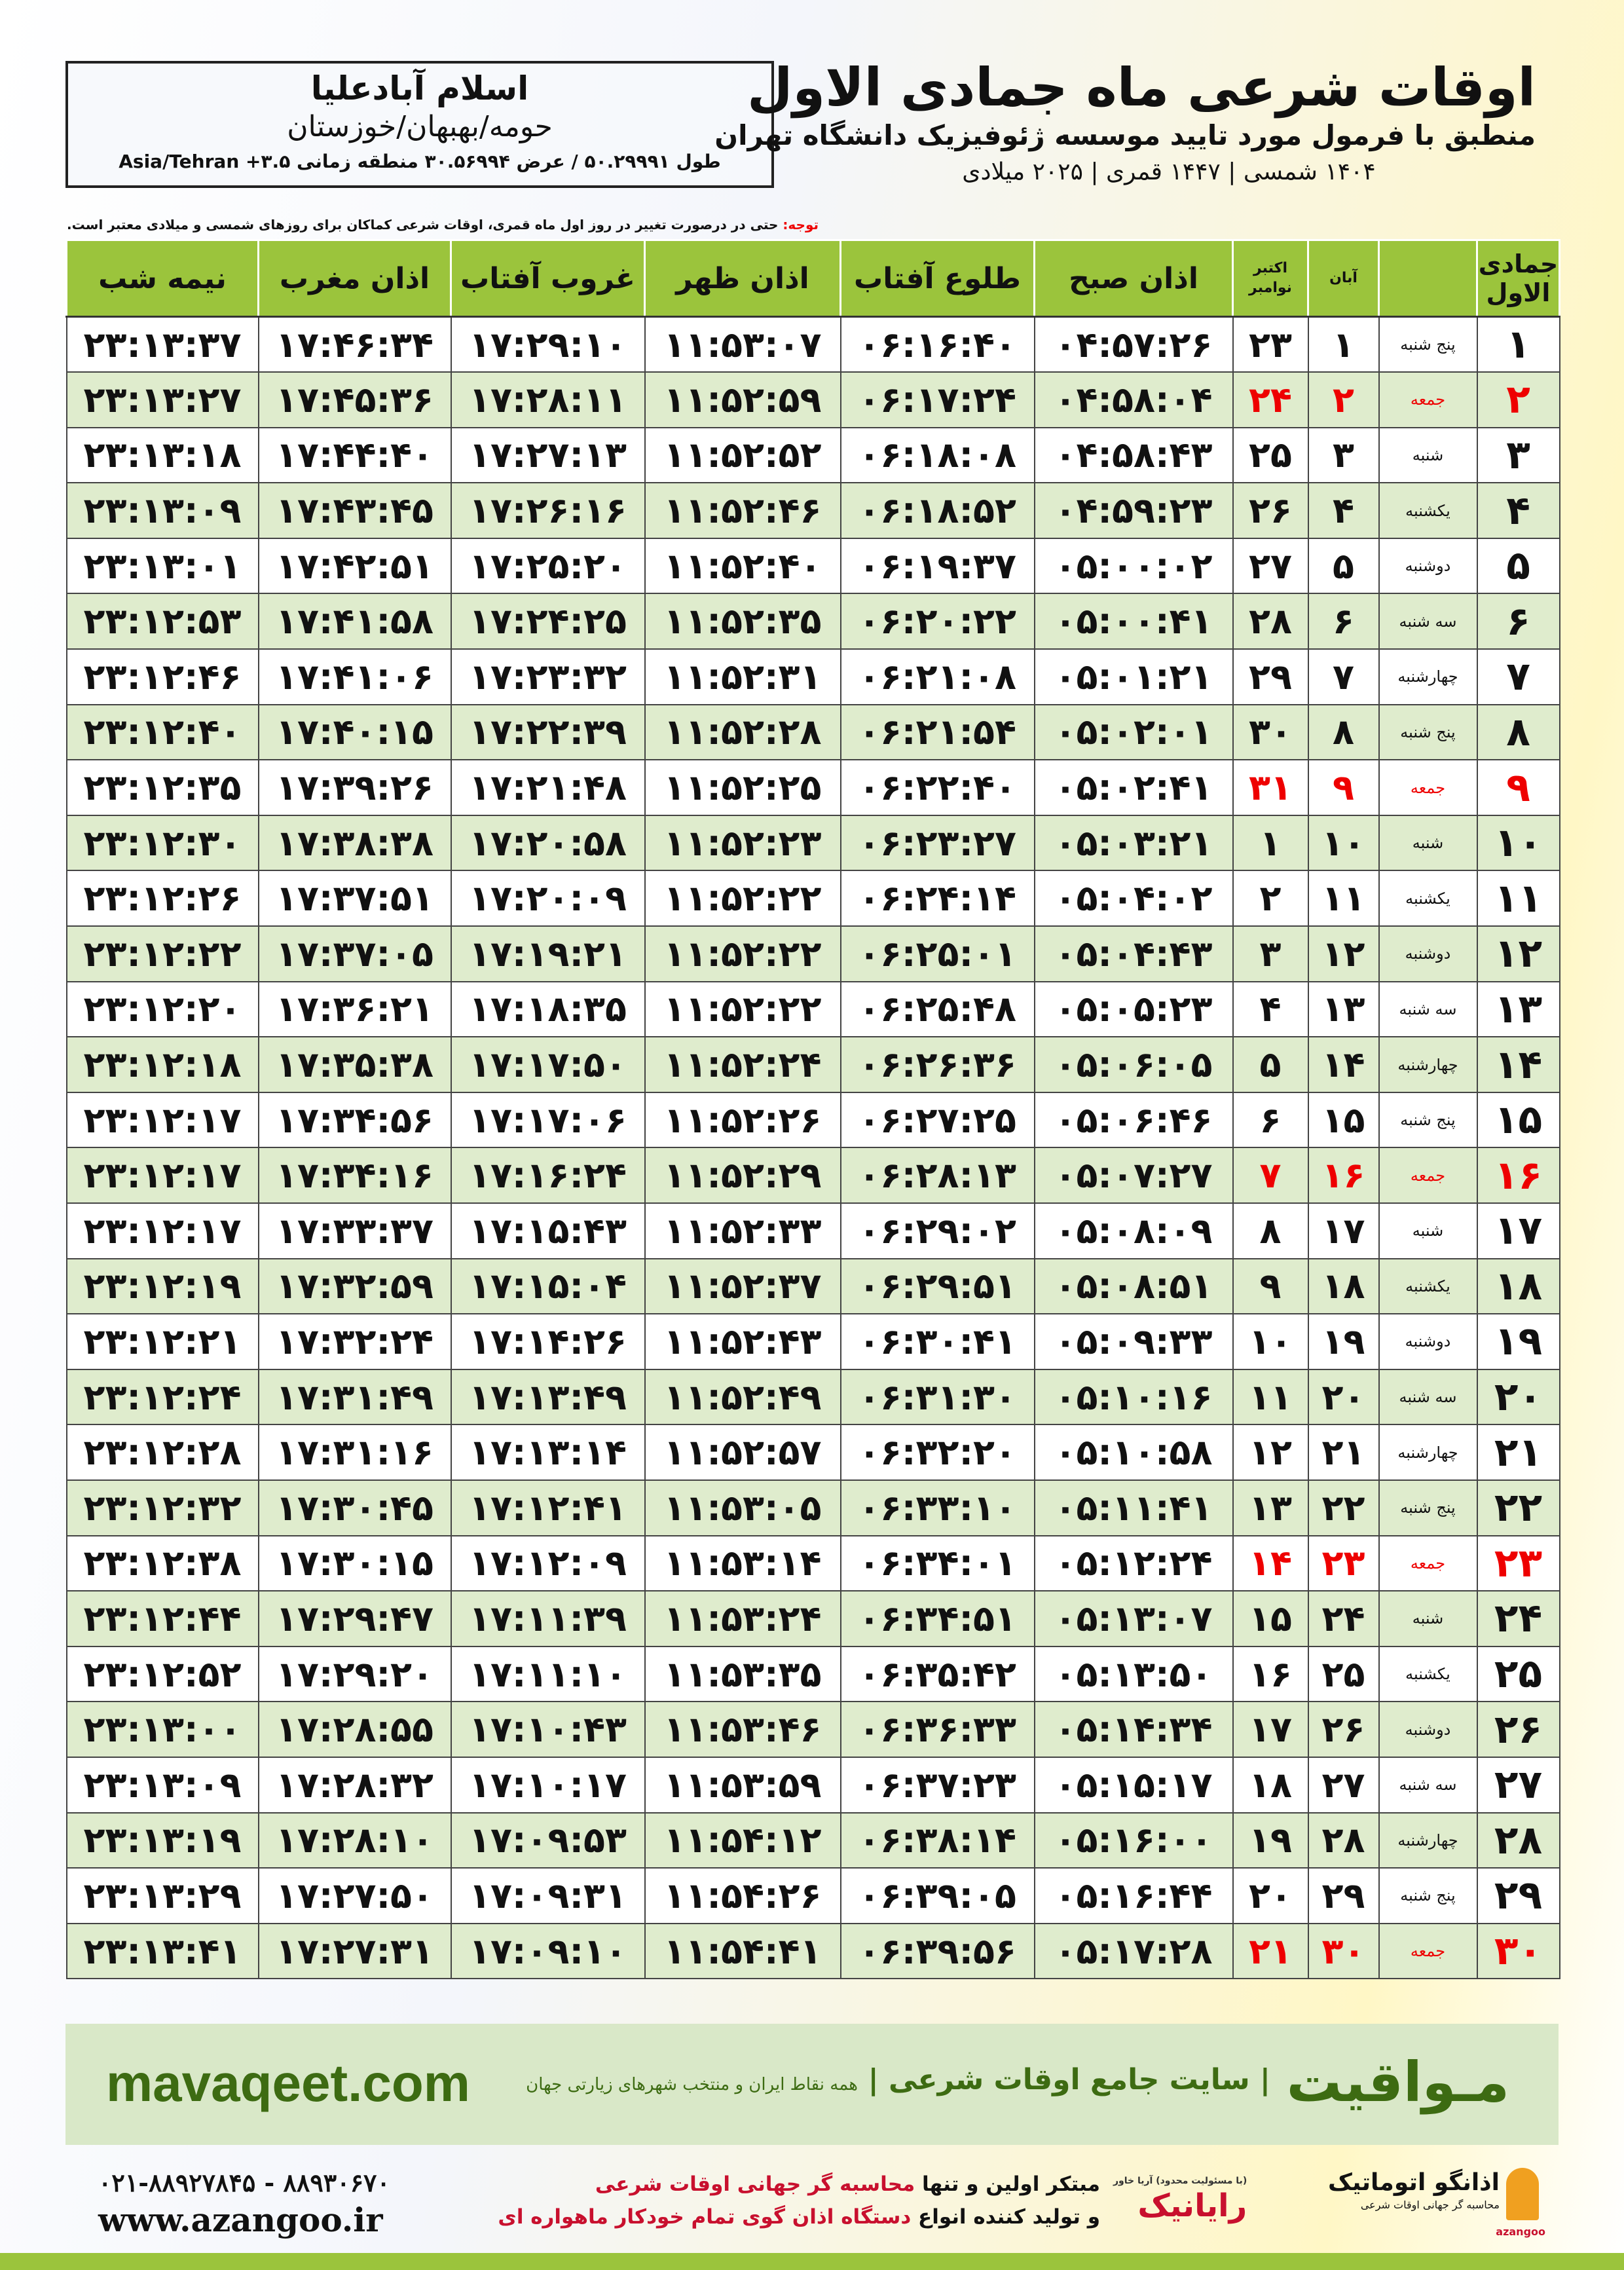  I want to click on cell-miladi: ۳, so click(1270, 953).